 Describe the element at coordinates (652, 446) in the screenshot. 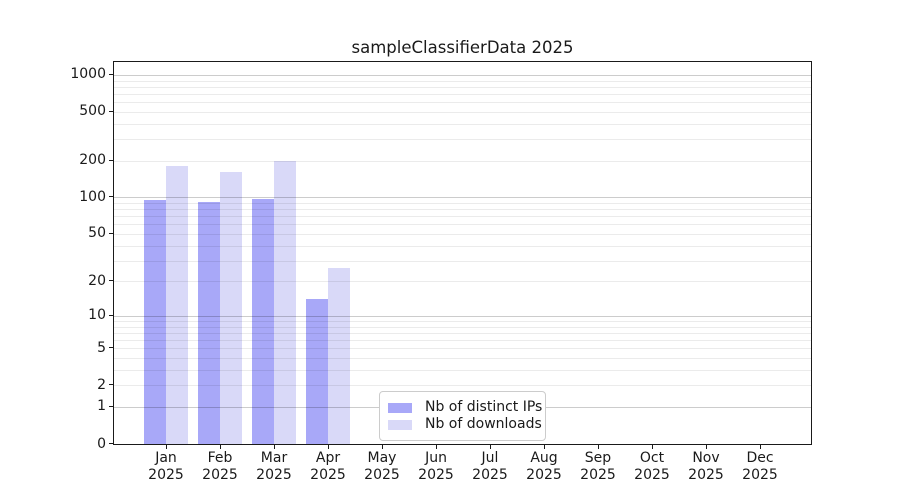

I see `x-tick-mark-oct` at that location.